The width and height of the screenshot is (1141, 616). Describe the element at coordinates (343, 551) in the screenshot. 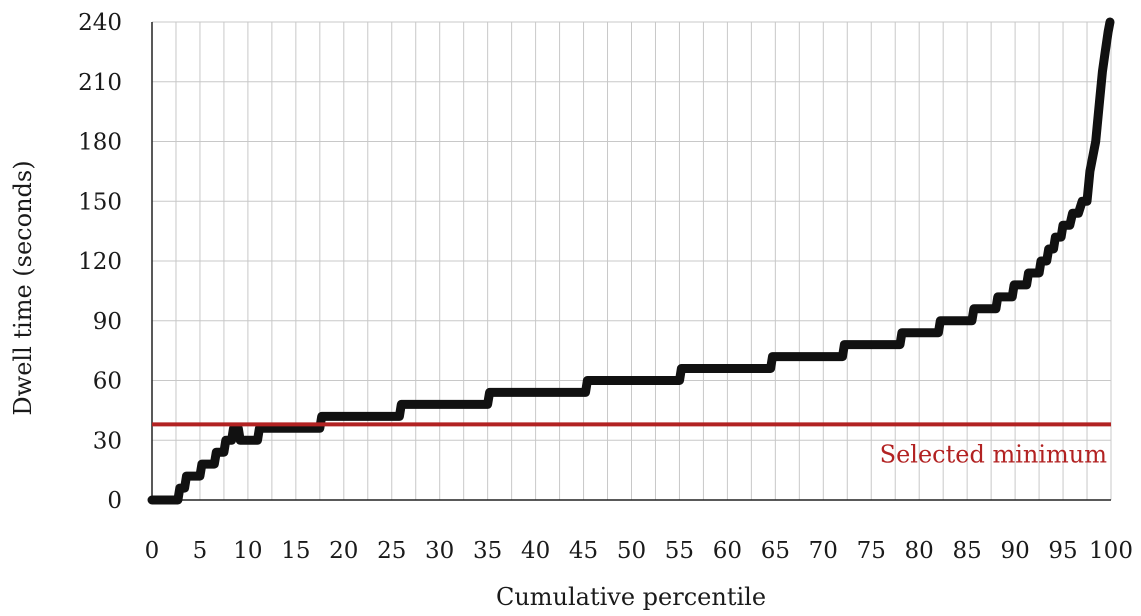

I see `x-tick-label: 20` at that location.